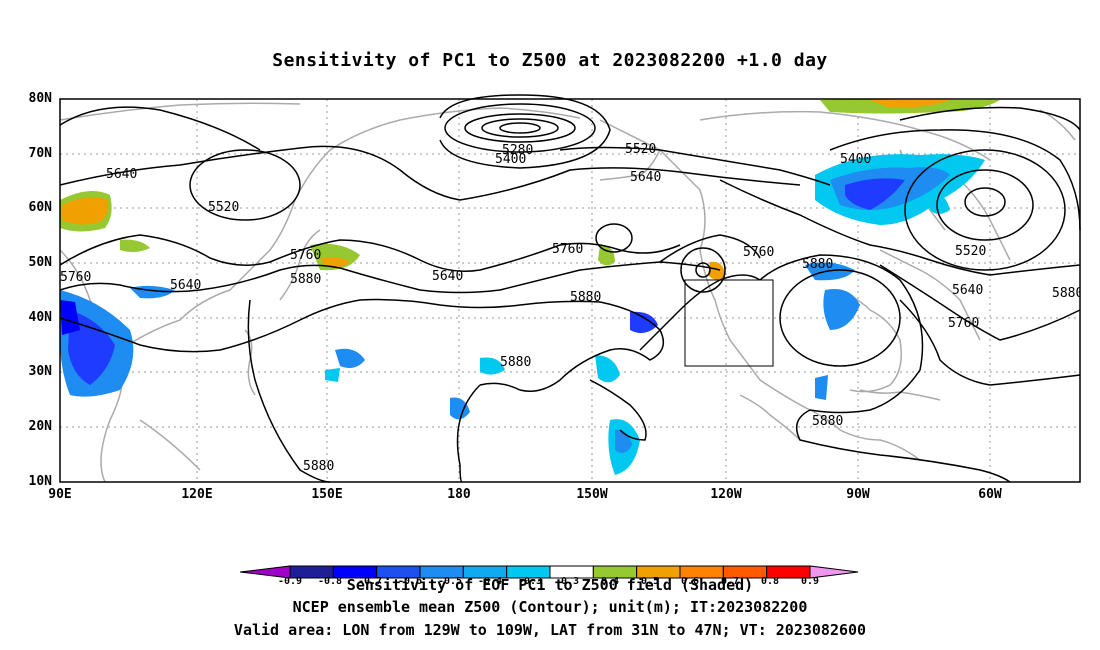 Image resolution: width=1100 pixels, height=650 pixels. What do you see at coordinates (729, 323) in the screenshot?
I see `valid-area-box` at bounding box center [729, 323].